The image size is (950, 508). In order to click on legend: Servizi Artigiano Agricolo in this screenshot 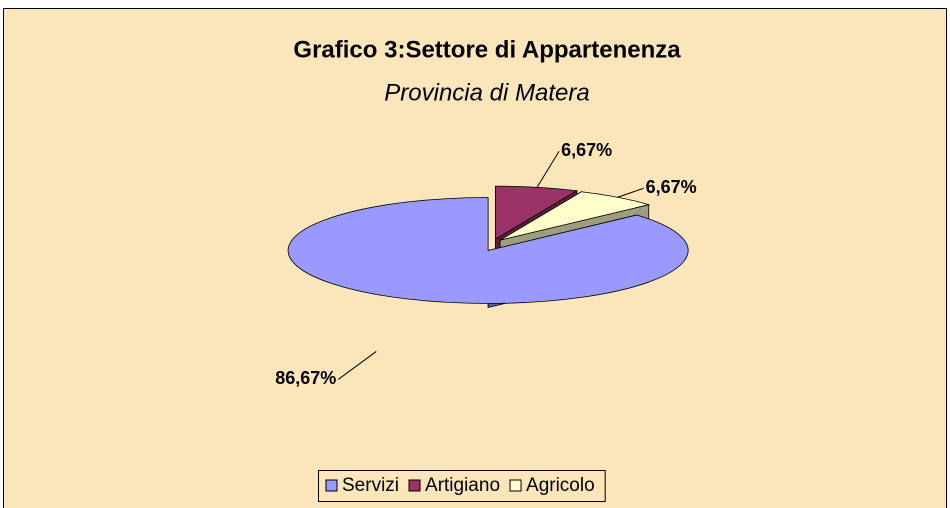, I will do `click(462, 486)`.